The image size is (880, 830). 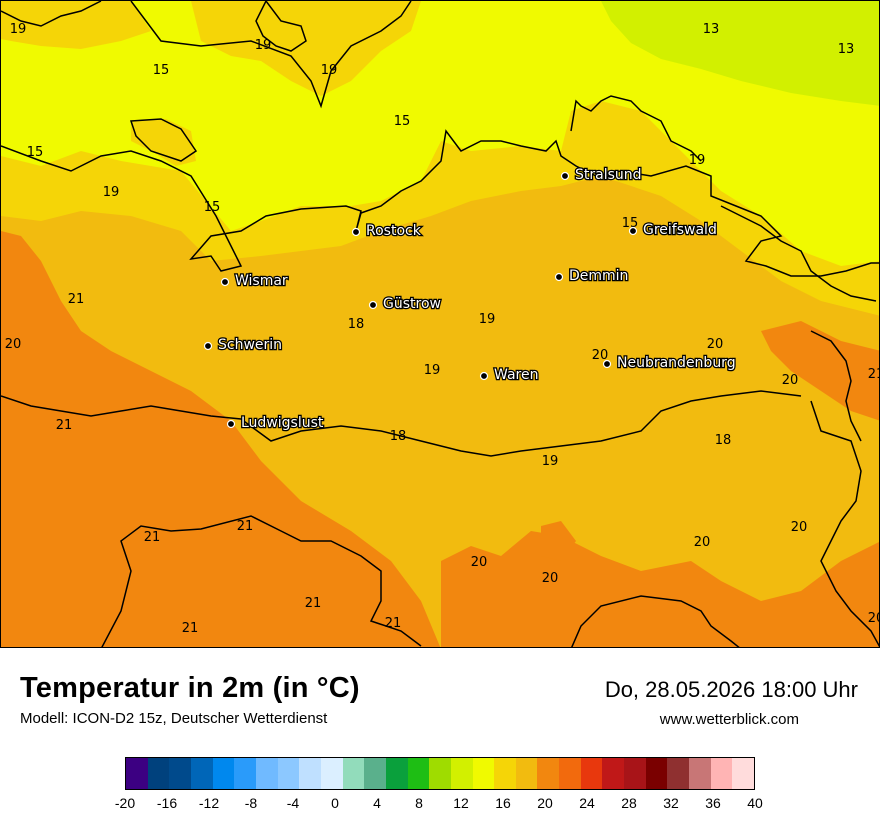 What do you see at coordinates (335, 803) in the screenshot?
I see `legend-tick-label: 0` at bounding box center [335, 803].